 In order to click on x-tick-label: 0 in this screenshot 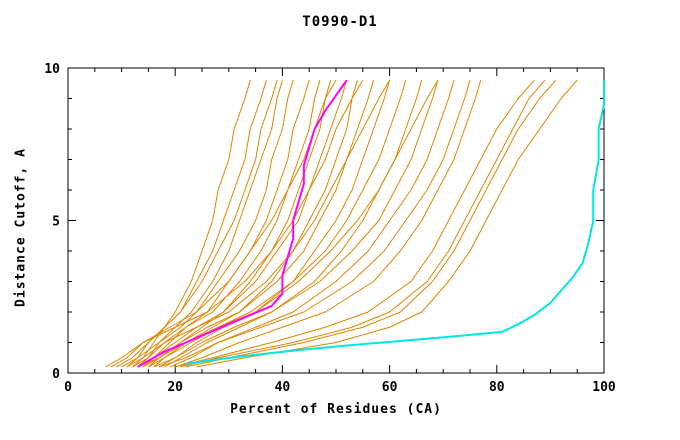, I will do `click(68, 387)`.